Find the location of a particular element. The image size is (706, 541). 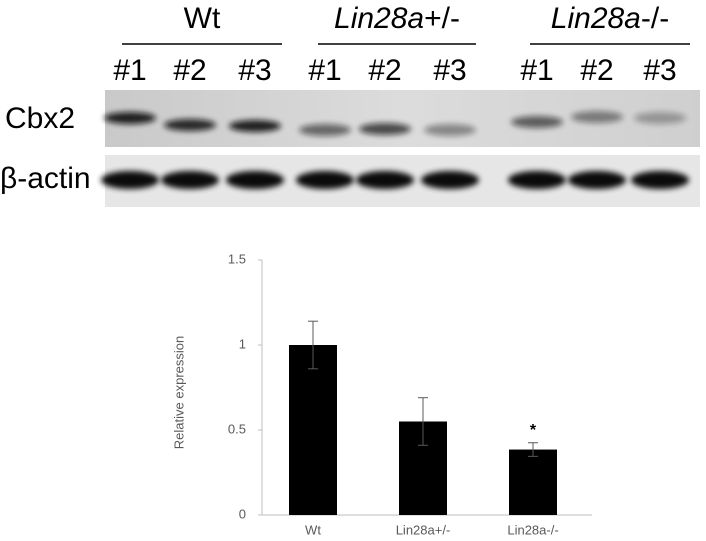

group-label: Wt is located at coordinates (202, 18).